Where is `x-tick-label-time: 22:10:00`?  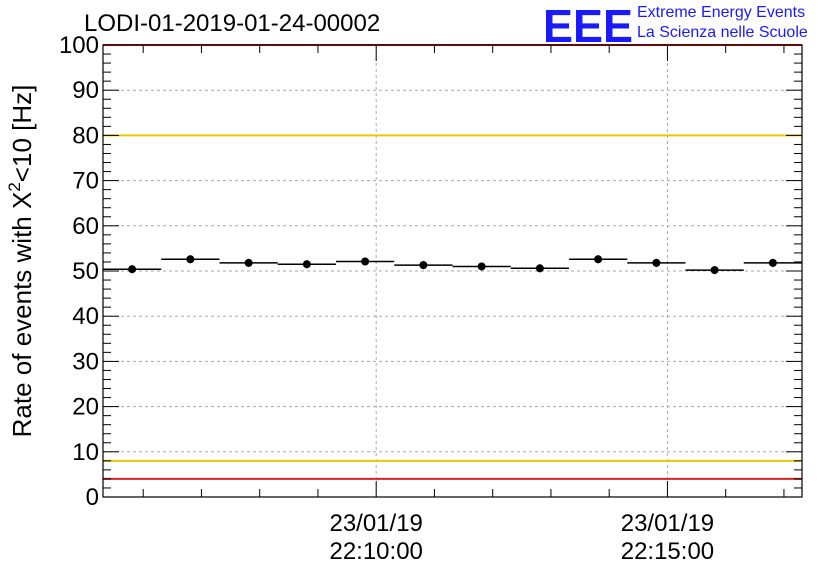
x-tick-label-time: 22:10:00 is located at coordinates (375, 551).